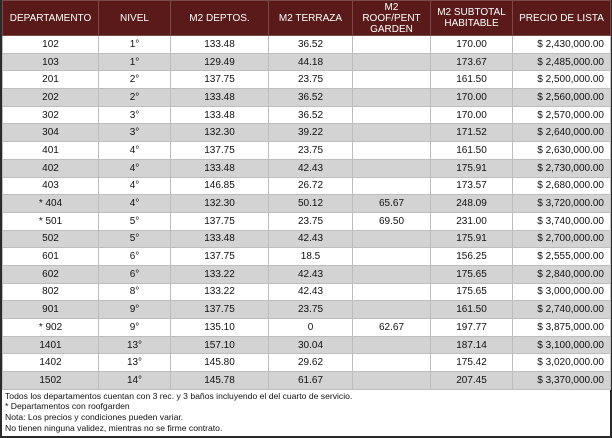  I want to click on table-cell: 132.30, so click(219, 133).